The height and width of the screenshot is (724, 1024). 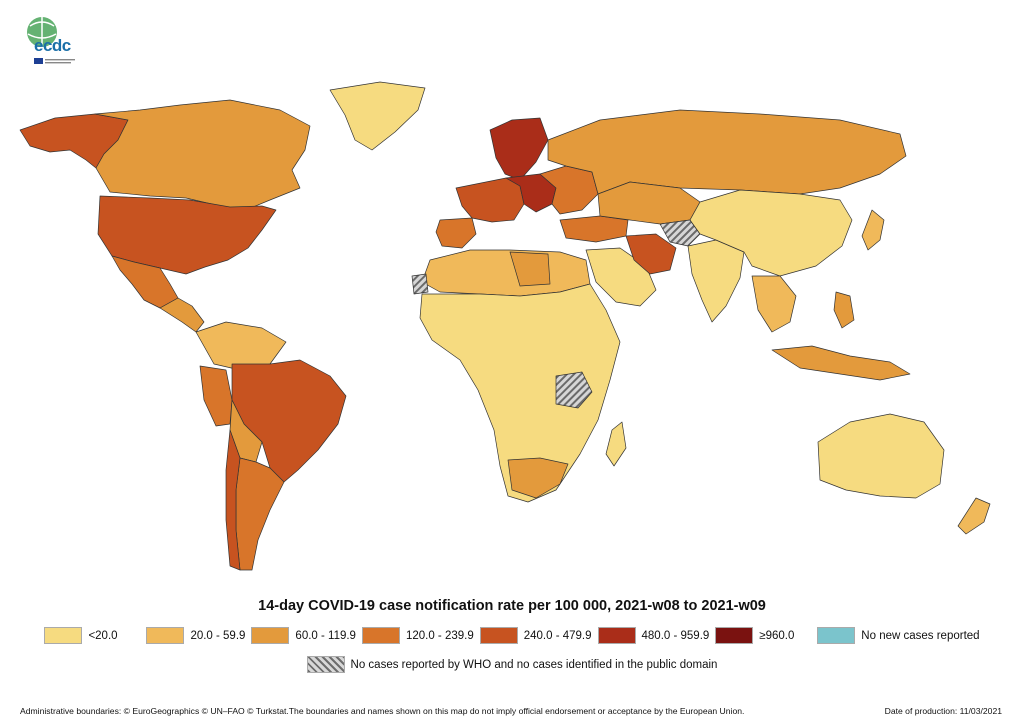 What do you see at coordinates (616, 444) in the screenshot?
I see `region-madagascar` at bounding box center [616, 444].